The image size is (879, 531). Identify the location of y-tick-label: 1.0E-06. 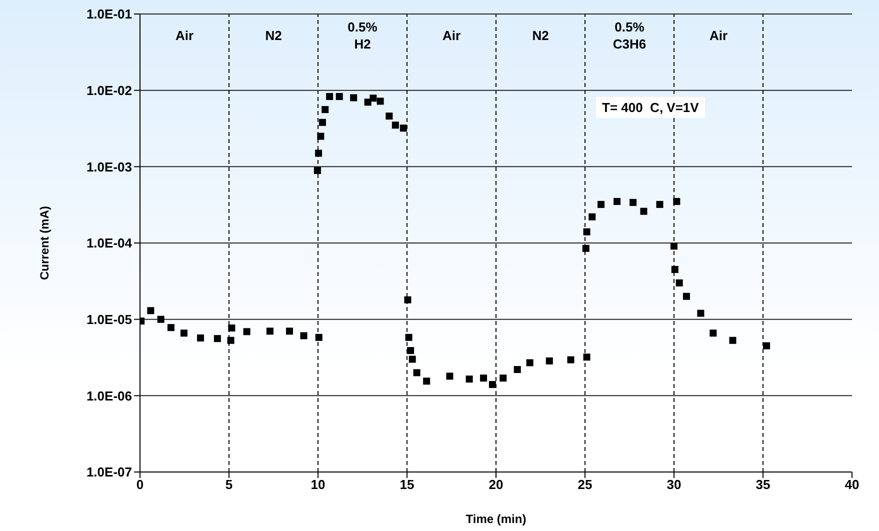
(109, 396).